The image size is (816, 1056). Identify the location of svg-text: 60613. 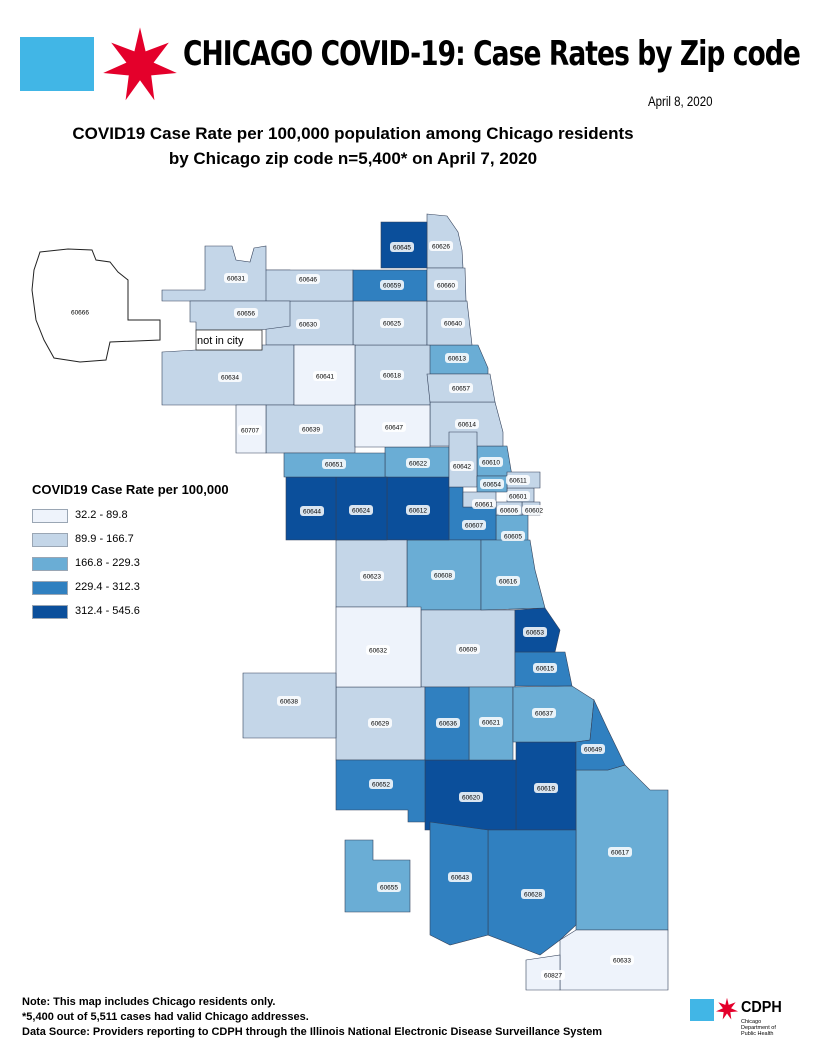
(457, 359).